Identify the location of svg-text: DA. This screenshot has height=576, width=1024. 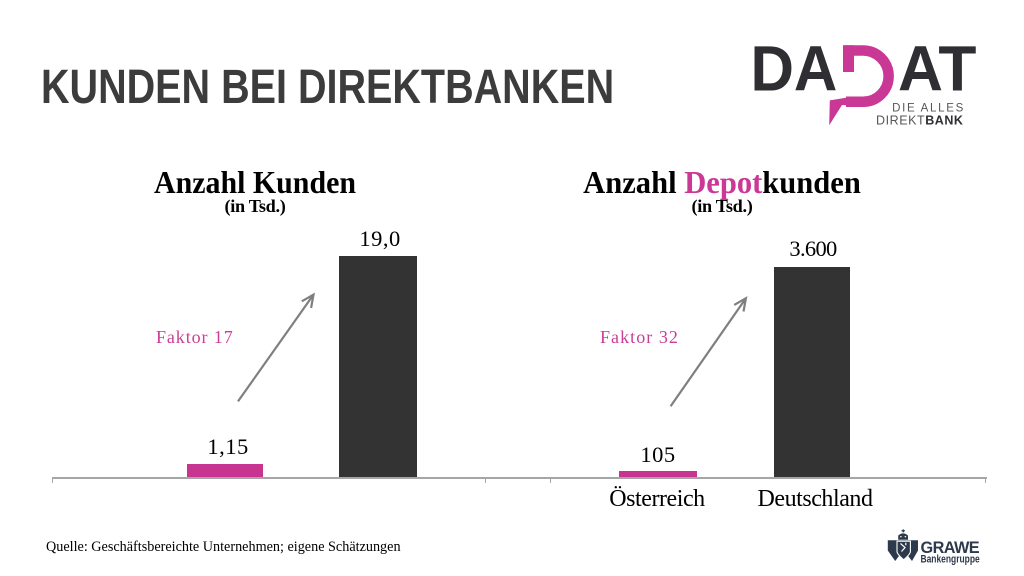
(794, 69).